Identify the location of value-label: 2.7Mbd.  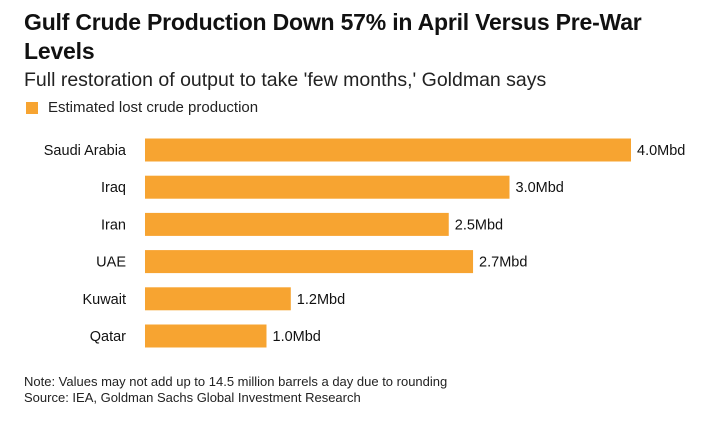
(503, 263).